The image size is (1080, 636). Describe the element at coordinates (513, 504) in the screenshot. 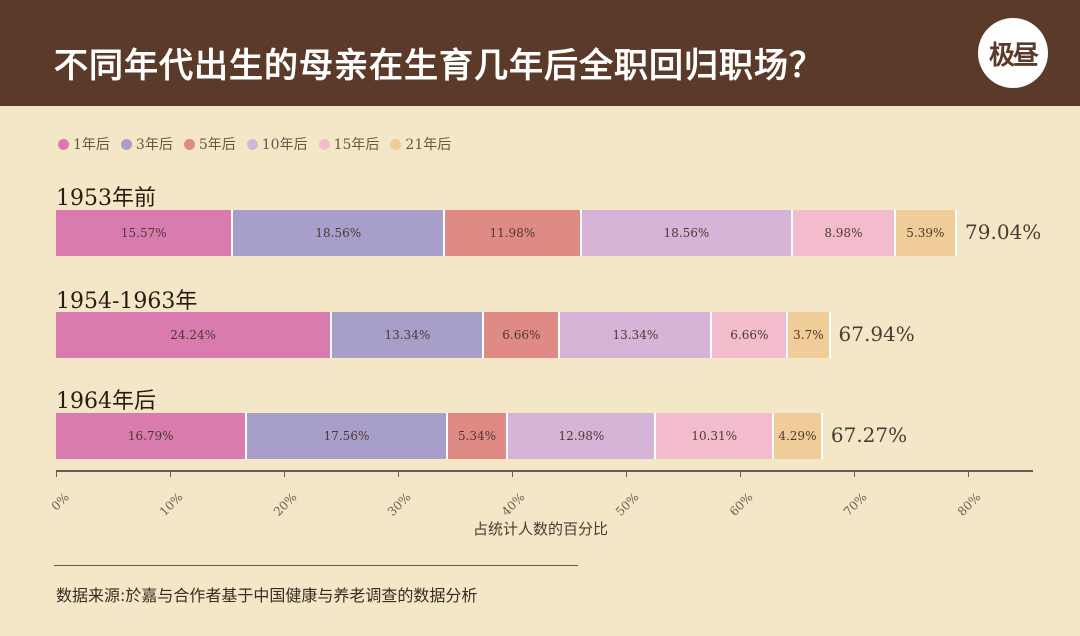

I see `x-tick-label: 40%` at that location.